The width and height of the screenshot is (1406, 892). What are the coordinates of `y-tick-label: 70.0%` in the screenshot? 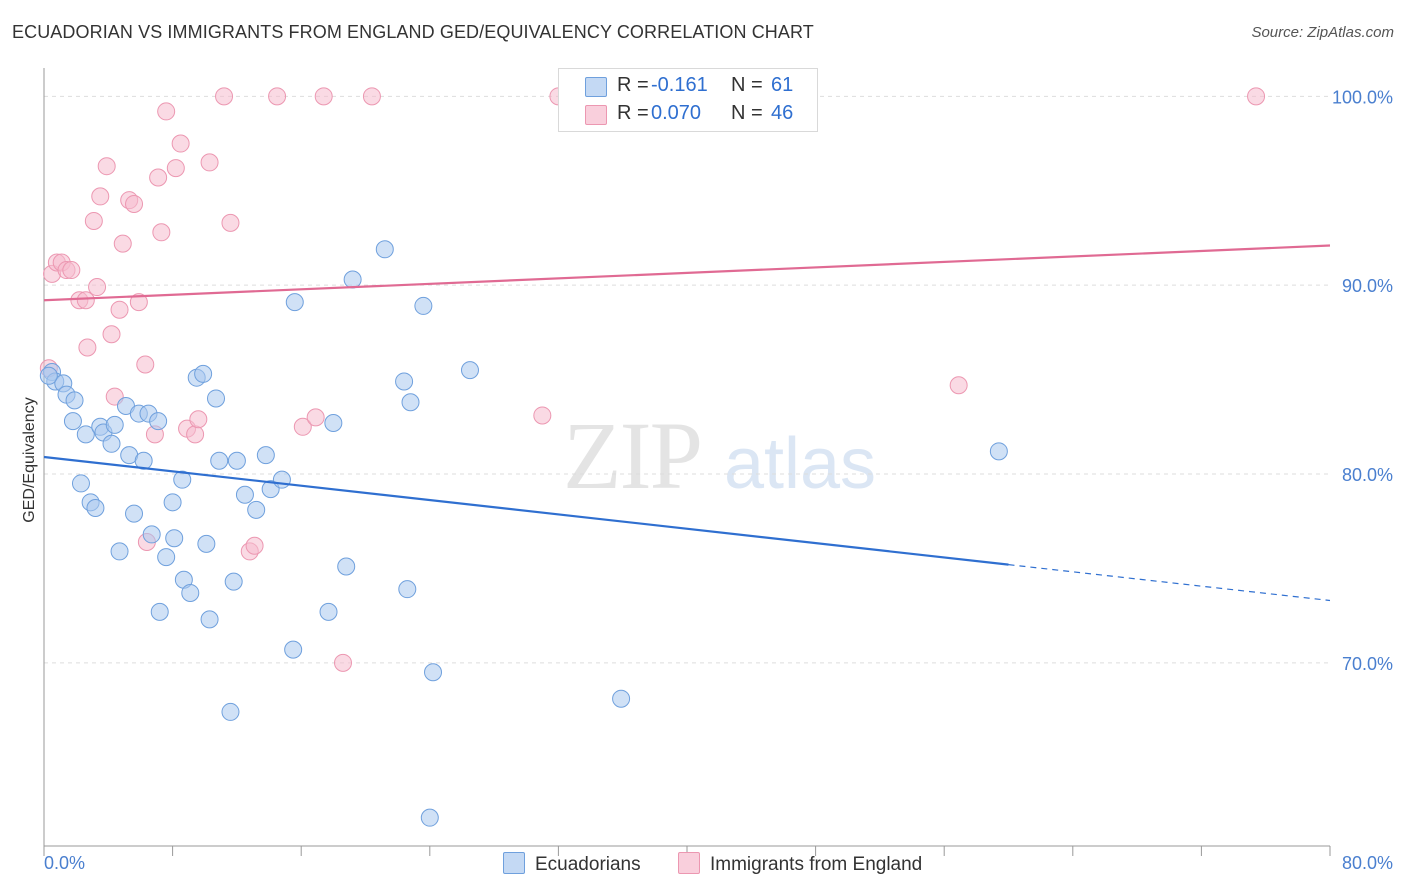 It's located at (1367, 664).